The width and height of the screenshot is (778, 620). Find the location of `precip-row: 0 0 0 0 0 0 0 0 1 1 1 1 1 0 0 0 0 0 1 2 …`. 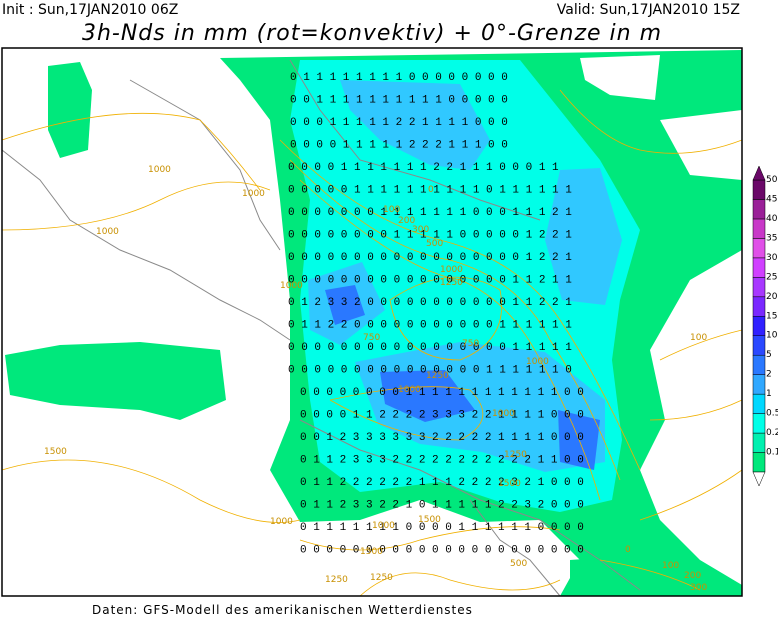

precip-row: 0 0 0 0 0 0 0 0 1 1 1 1 1 0 0 0 0 0 1 2 … is located at coordinates (430, 236).